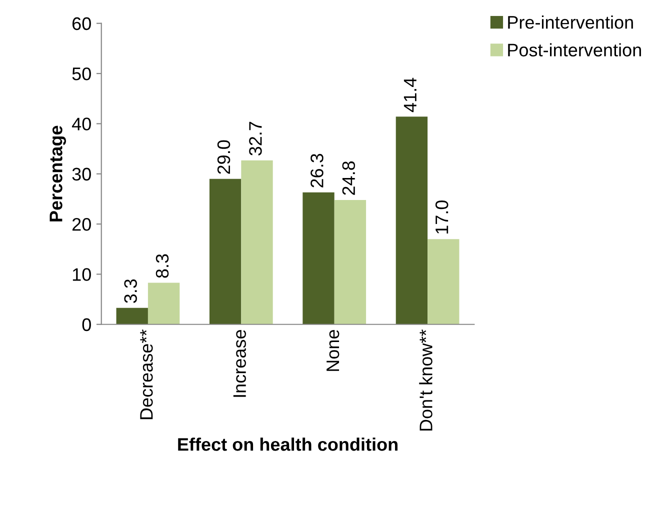  I want to click on y-tick-label: 40, so click(81, 124).